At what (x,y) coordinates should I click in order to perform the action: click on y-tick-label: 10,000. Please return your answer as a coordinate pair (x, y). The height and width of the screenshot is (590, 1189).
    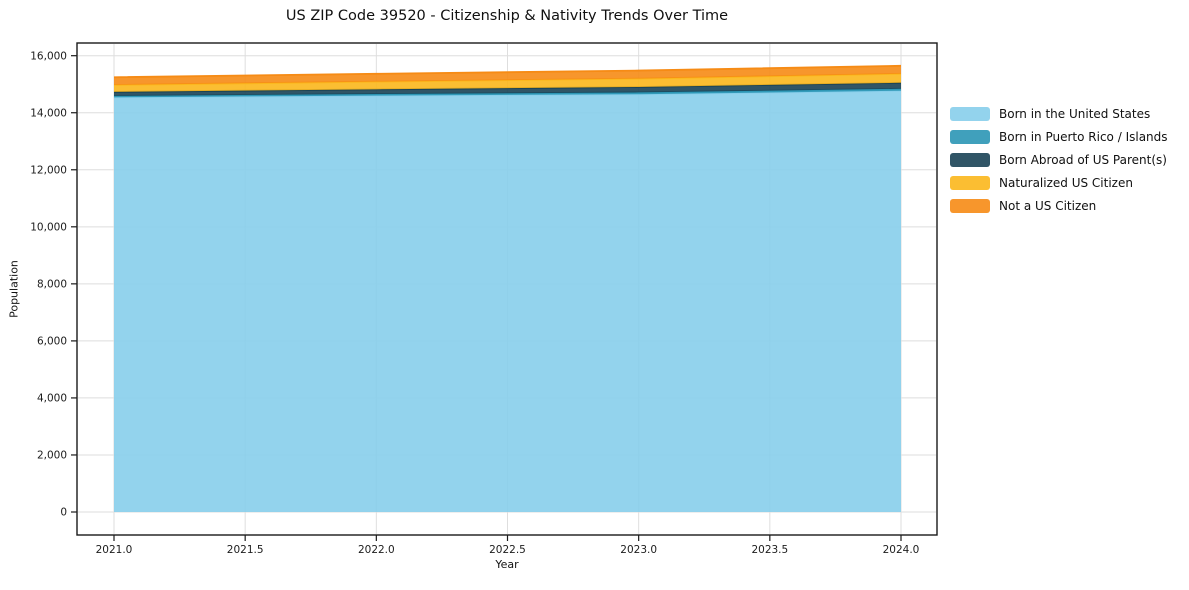
    Looking at the image, I should click on (48, 227).